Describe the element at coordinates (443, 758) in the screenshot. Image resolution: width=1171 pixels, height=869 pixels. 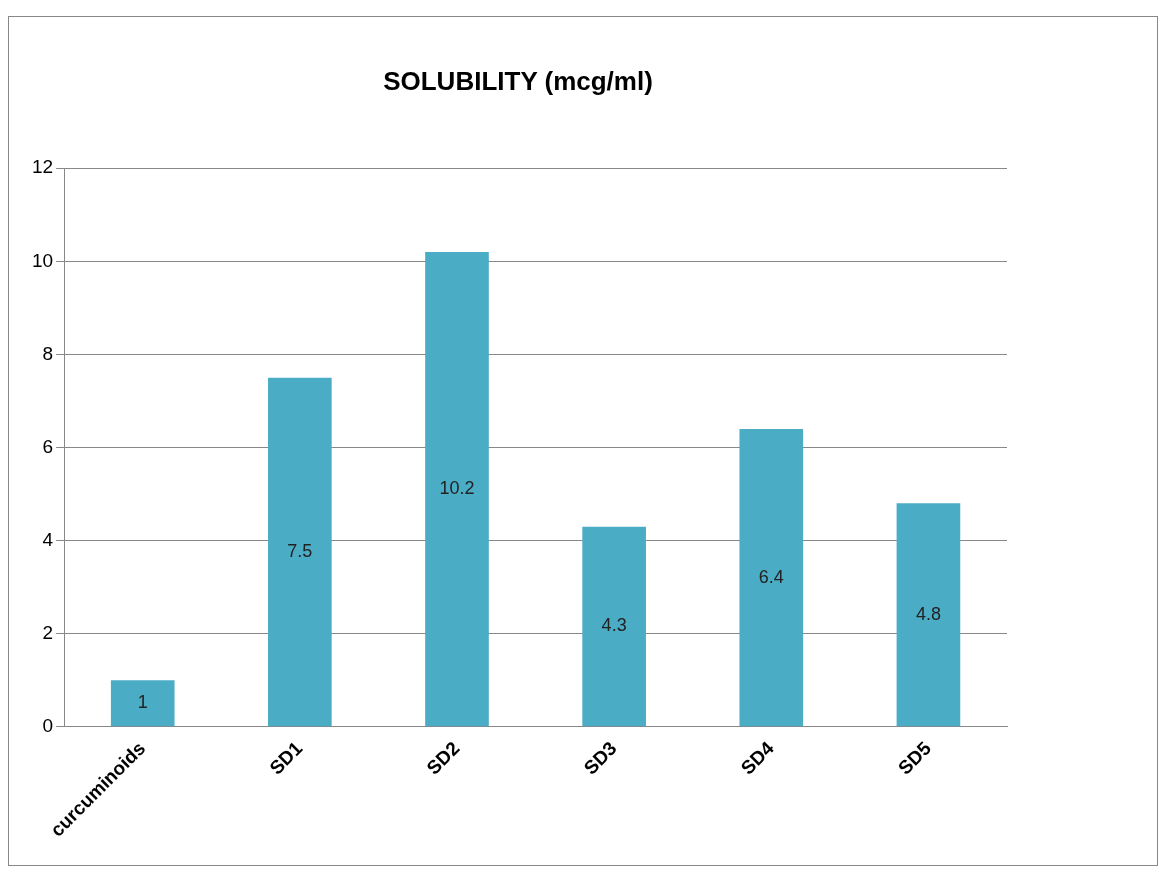
I see `x-tick-label: SD2` at that location.